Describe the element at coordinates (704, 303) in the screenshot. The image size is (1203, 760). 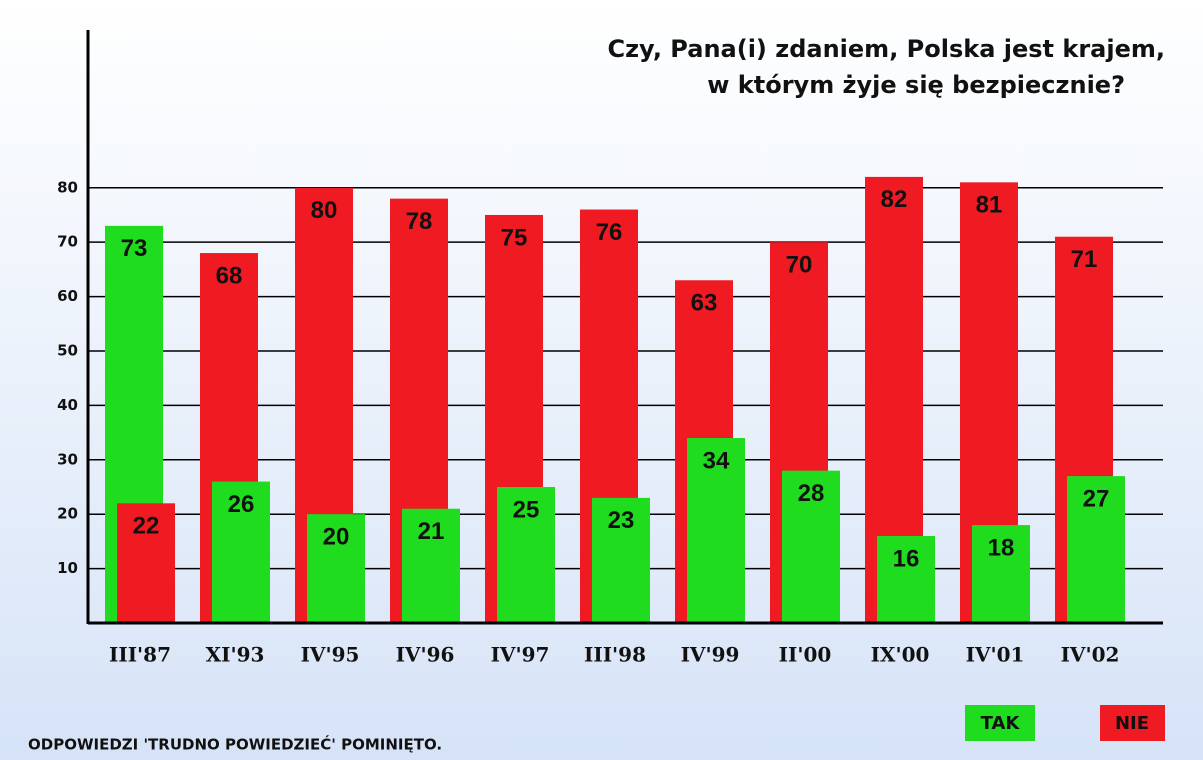
I see `value-label: 63` at that location.